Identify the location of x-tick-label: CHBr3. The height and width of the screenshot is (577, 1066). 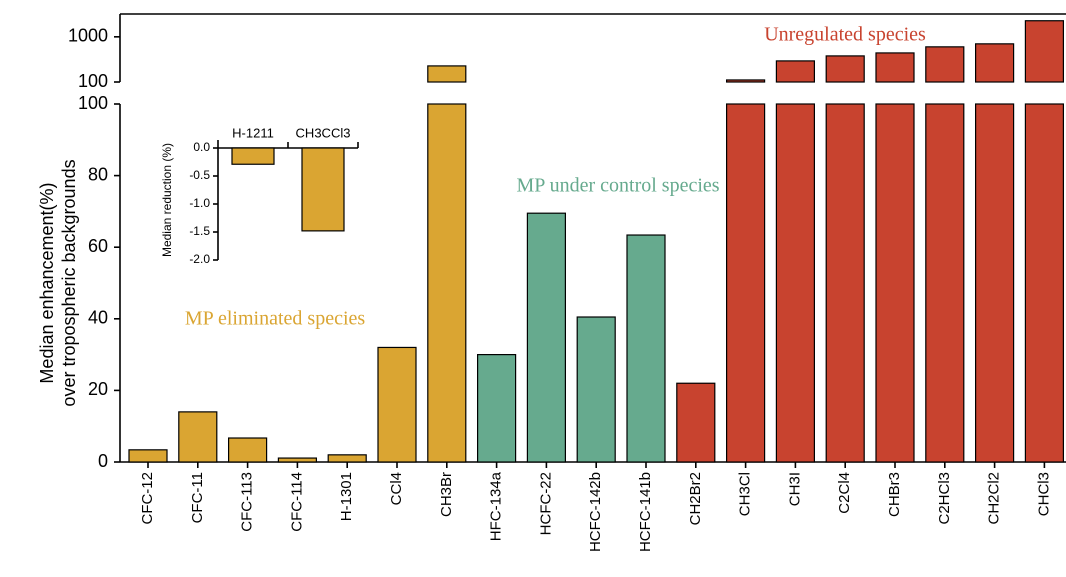
(894, 494).